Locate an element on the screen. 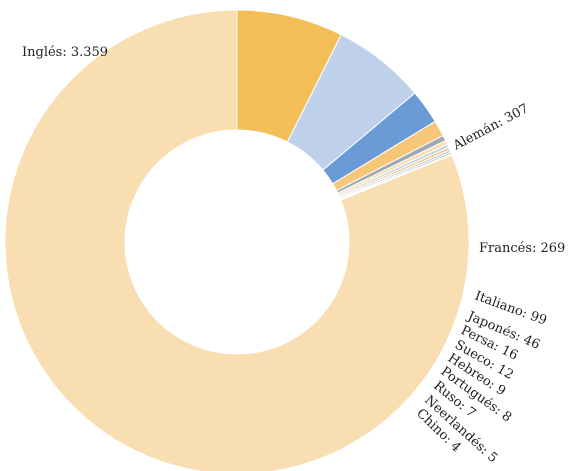  slice-label-aleman: Alemán: 307 is located at coordinates (490, 127).